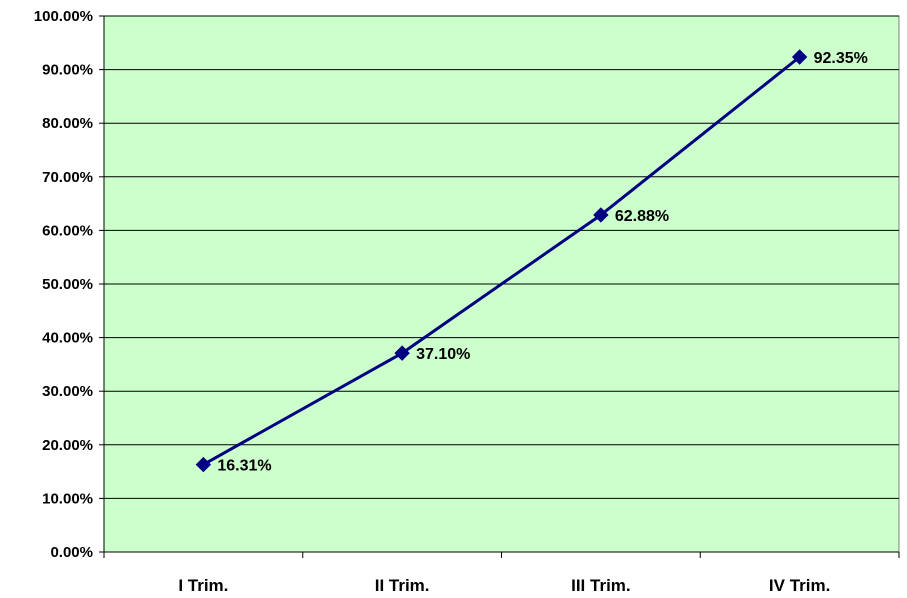 The image size is (907, 598). I want to click on data-label: 16.31%, so click(244, 466).